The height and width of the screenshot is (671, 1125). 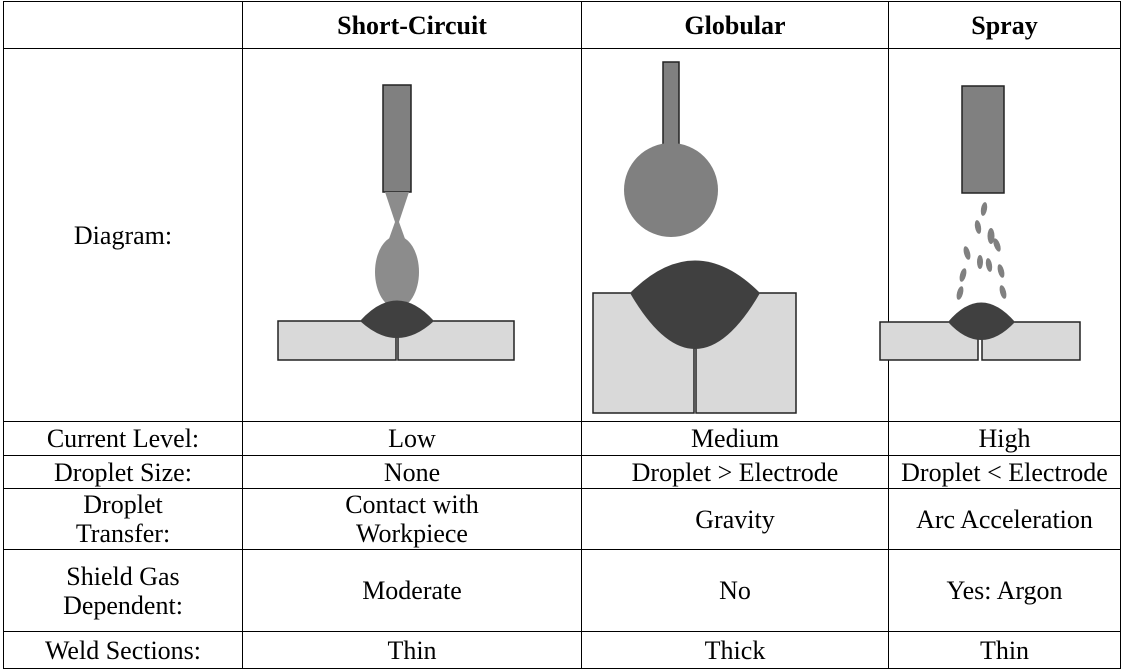 I want to click on column-header: Globular, so click(x=735, y=25).